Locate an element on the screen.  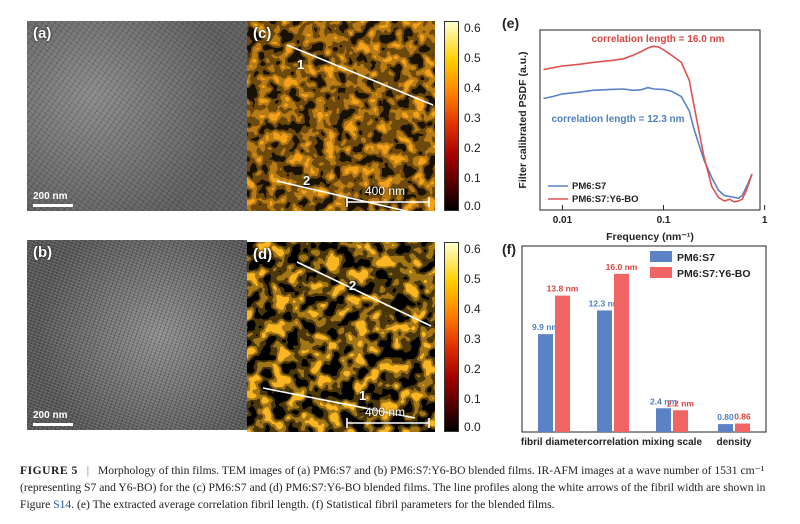
x-tick-label: 0.01 is located at coordinates (563, 220).